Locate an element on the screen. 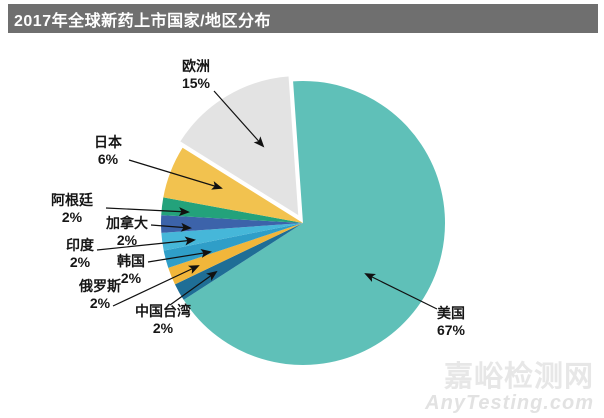 This screenshot has height=418, width=604. label-taiwan-china: 中国台湾 2% is located at coordinates (163, 320).